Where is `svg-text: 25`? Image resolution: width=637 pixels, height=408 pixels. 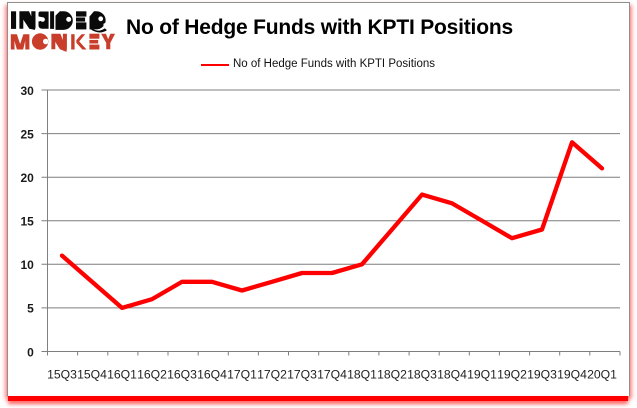 svg-text: 25 is located at coordinates (27, 134).